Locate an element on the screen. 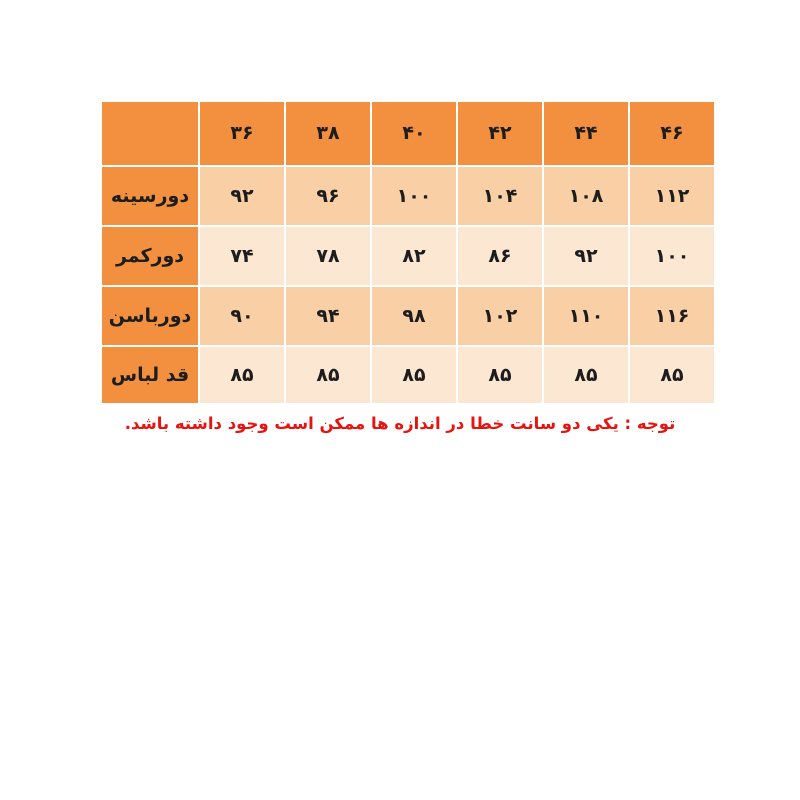 The height and width of the screenshot is (800, 800). measurement-value: ۱۱۲ is located at coordinates (672, 196).